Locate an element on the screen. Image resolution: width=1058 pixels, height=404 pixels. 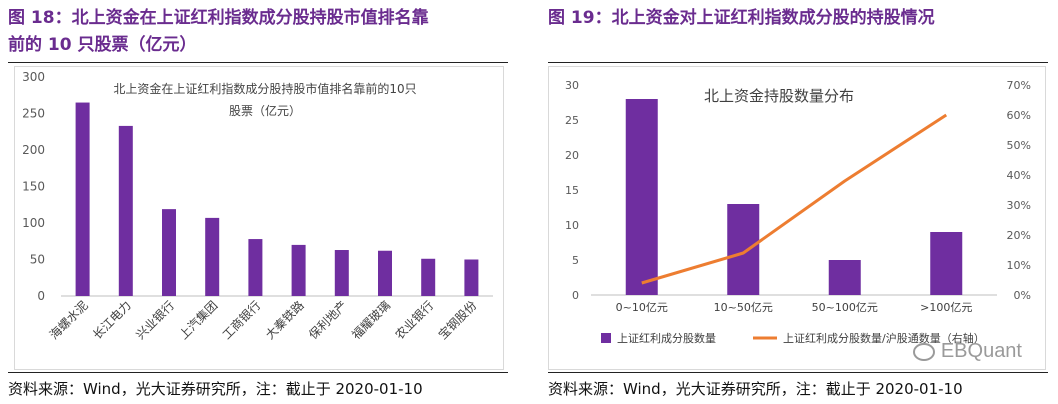
y-left-tick-label: 25 is located at coordinates (572, 120).